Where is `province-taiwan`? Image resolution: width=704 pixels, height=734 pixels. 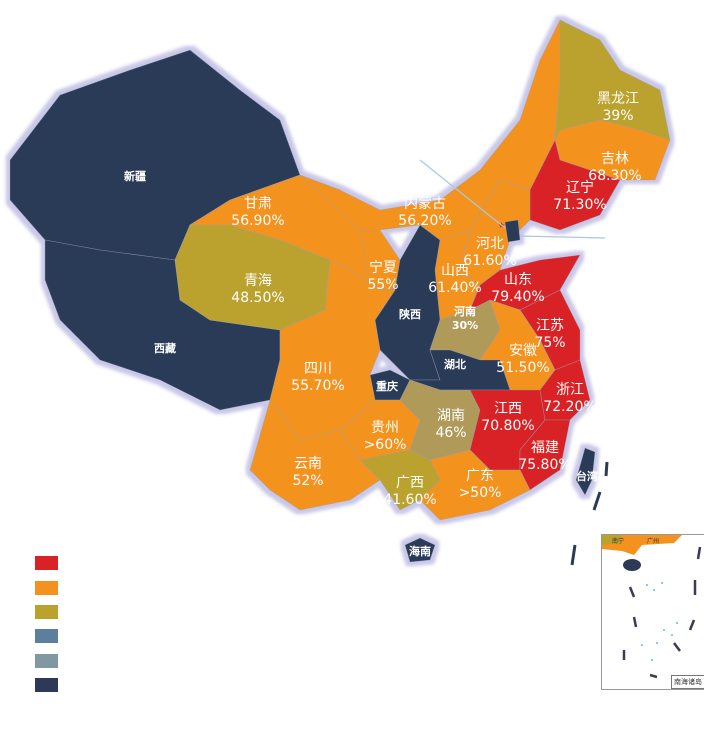 province-taiwan is located at coordinates (585, 471).